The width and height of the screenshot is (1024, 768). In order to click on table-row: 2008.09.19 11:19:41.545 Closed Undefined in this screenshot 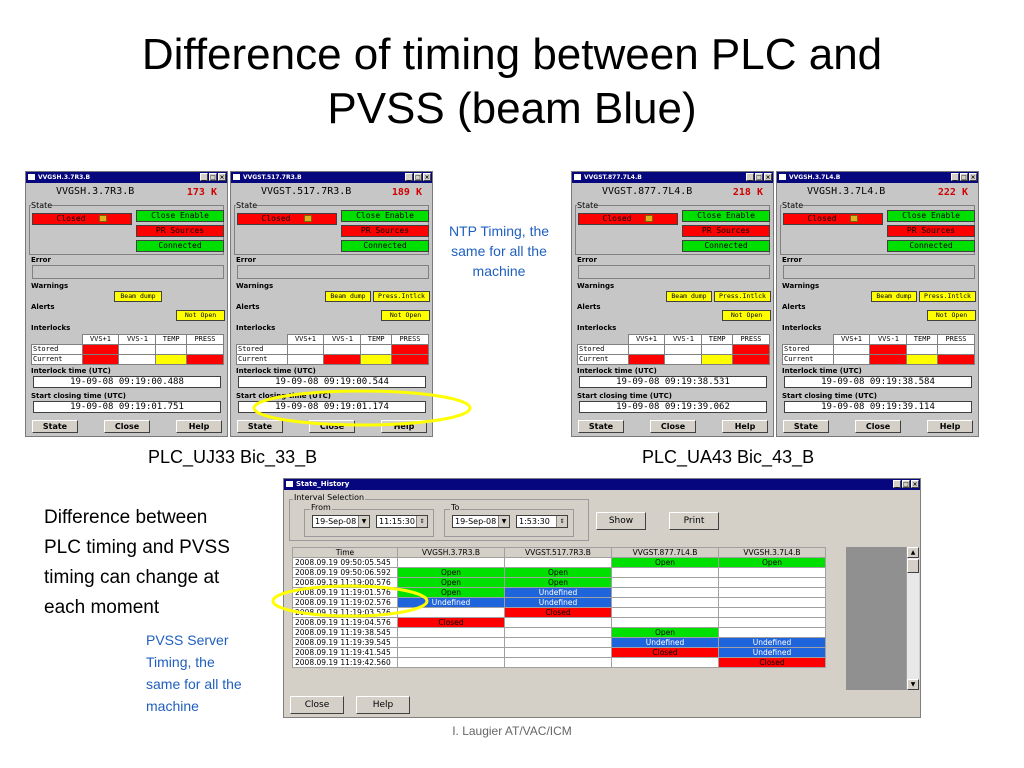, I will do `click(559, 652)`.